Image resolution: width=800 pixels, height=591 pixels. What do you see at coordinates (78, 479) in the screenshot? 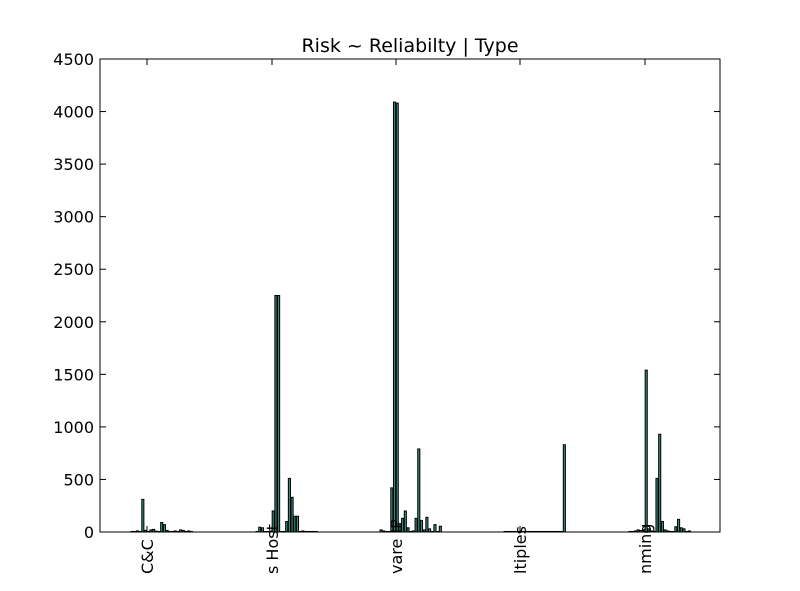
I see `y-tick-label: 500` at bounding box center [78, 479].